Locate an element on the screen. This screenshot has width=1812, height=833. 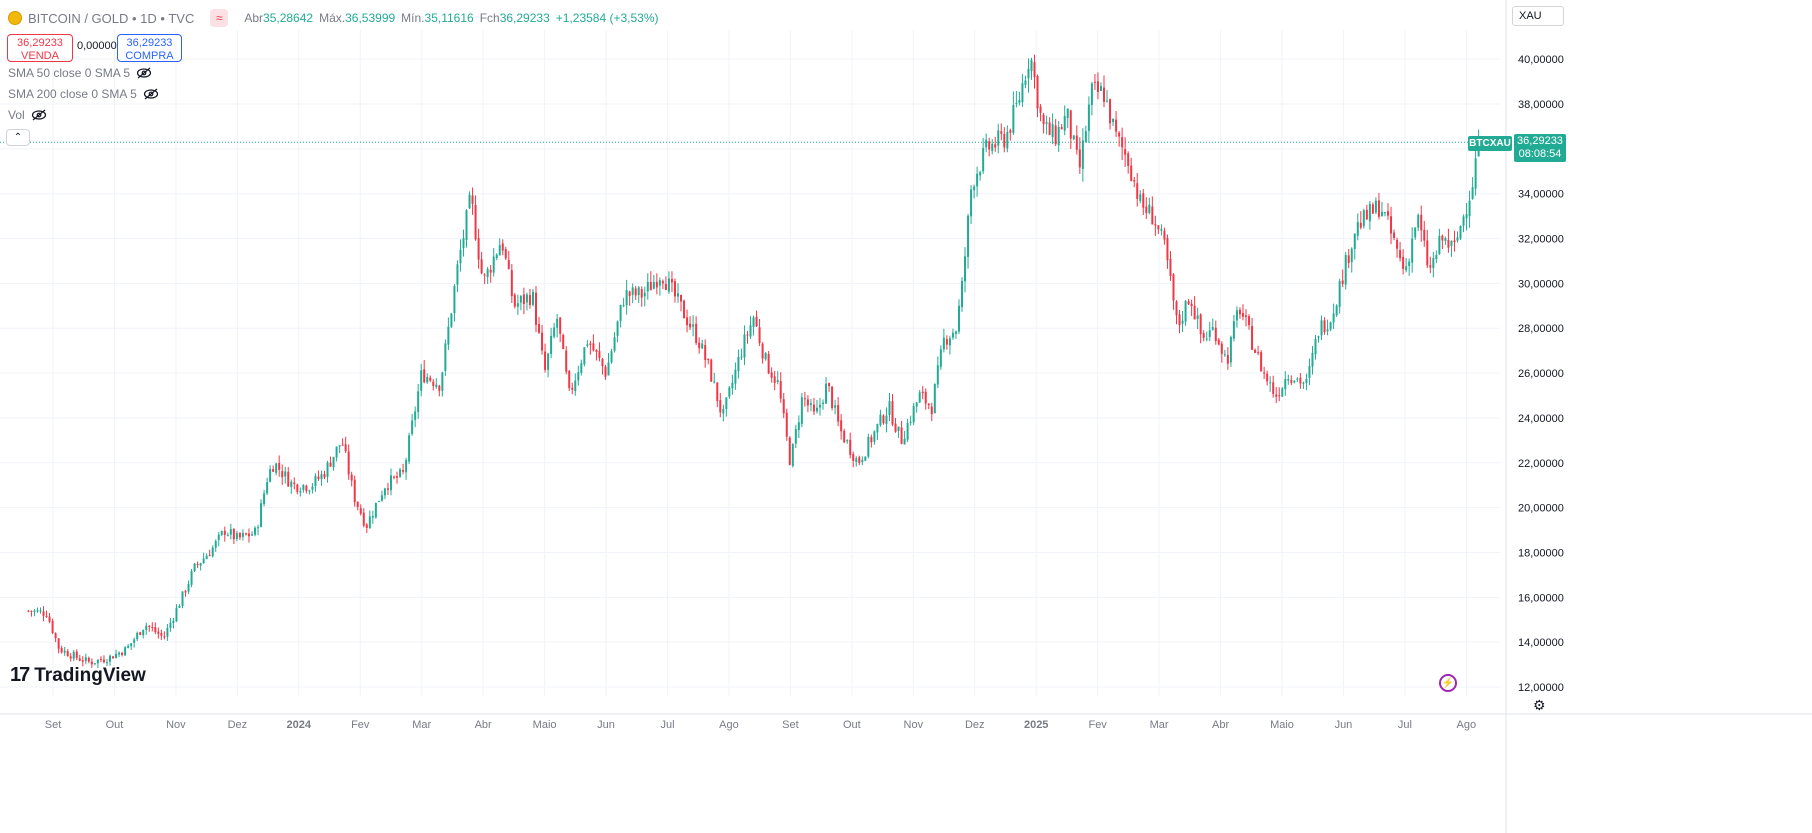
settings-gear-icon: ⚙ is located at coordinates (1539, 705).